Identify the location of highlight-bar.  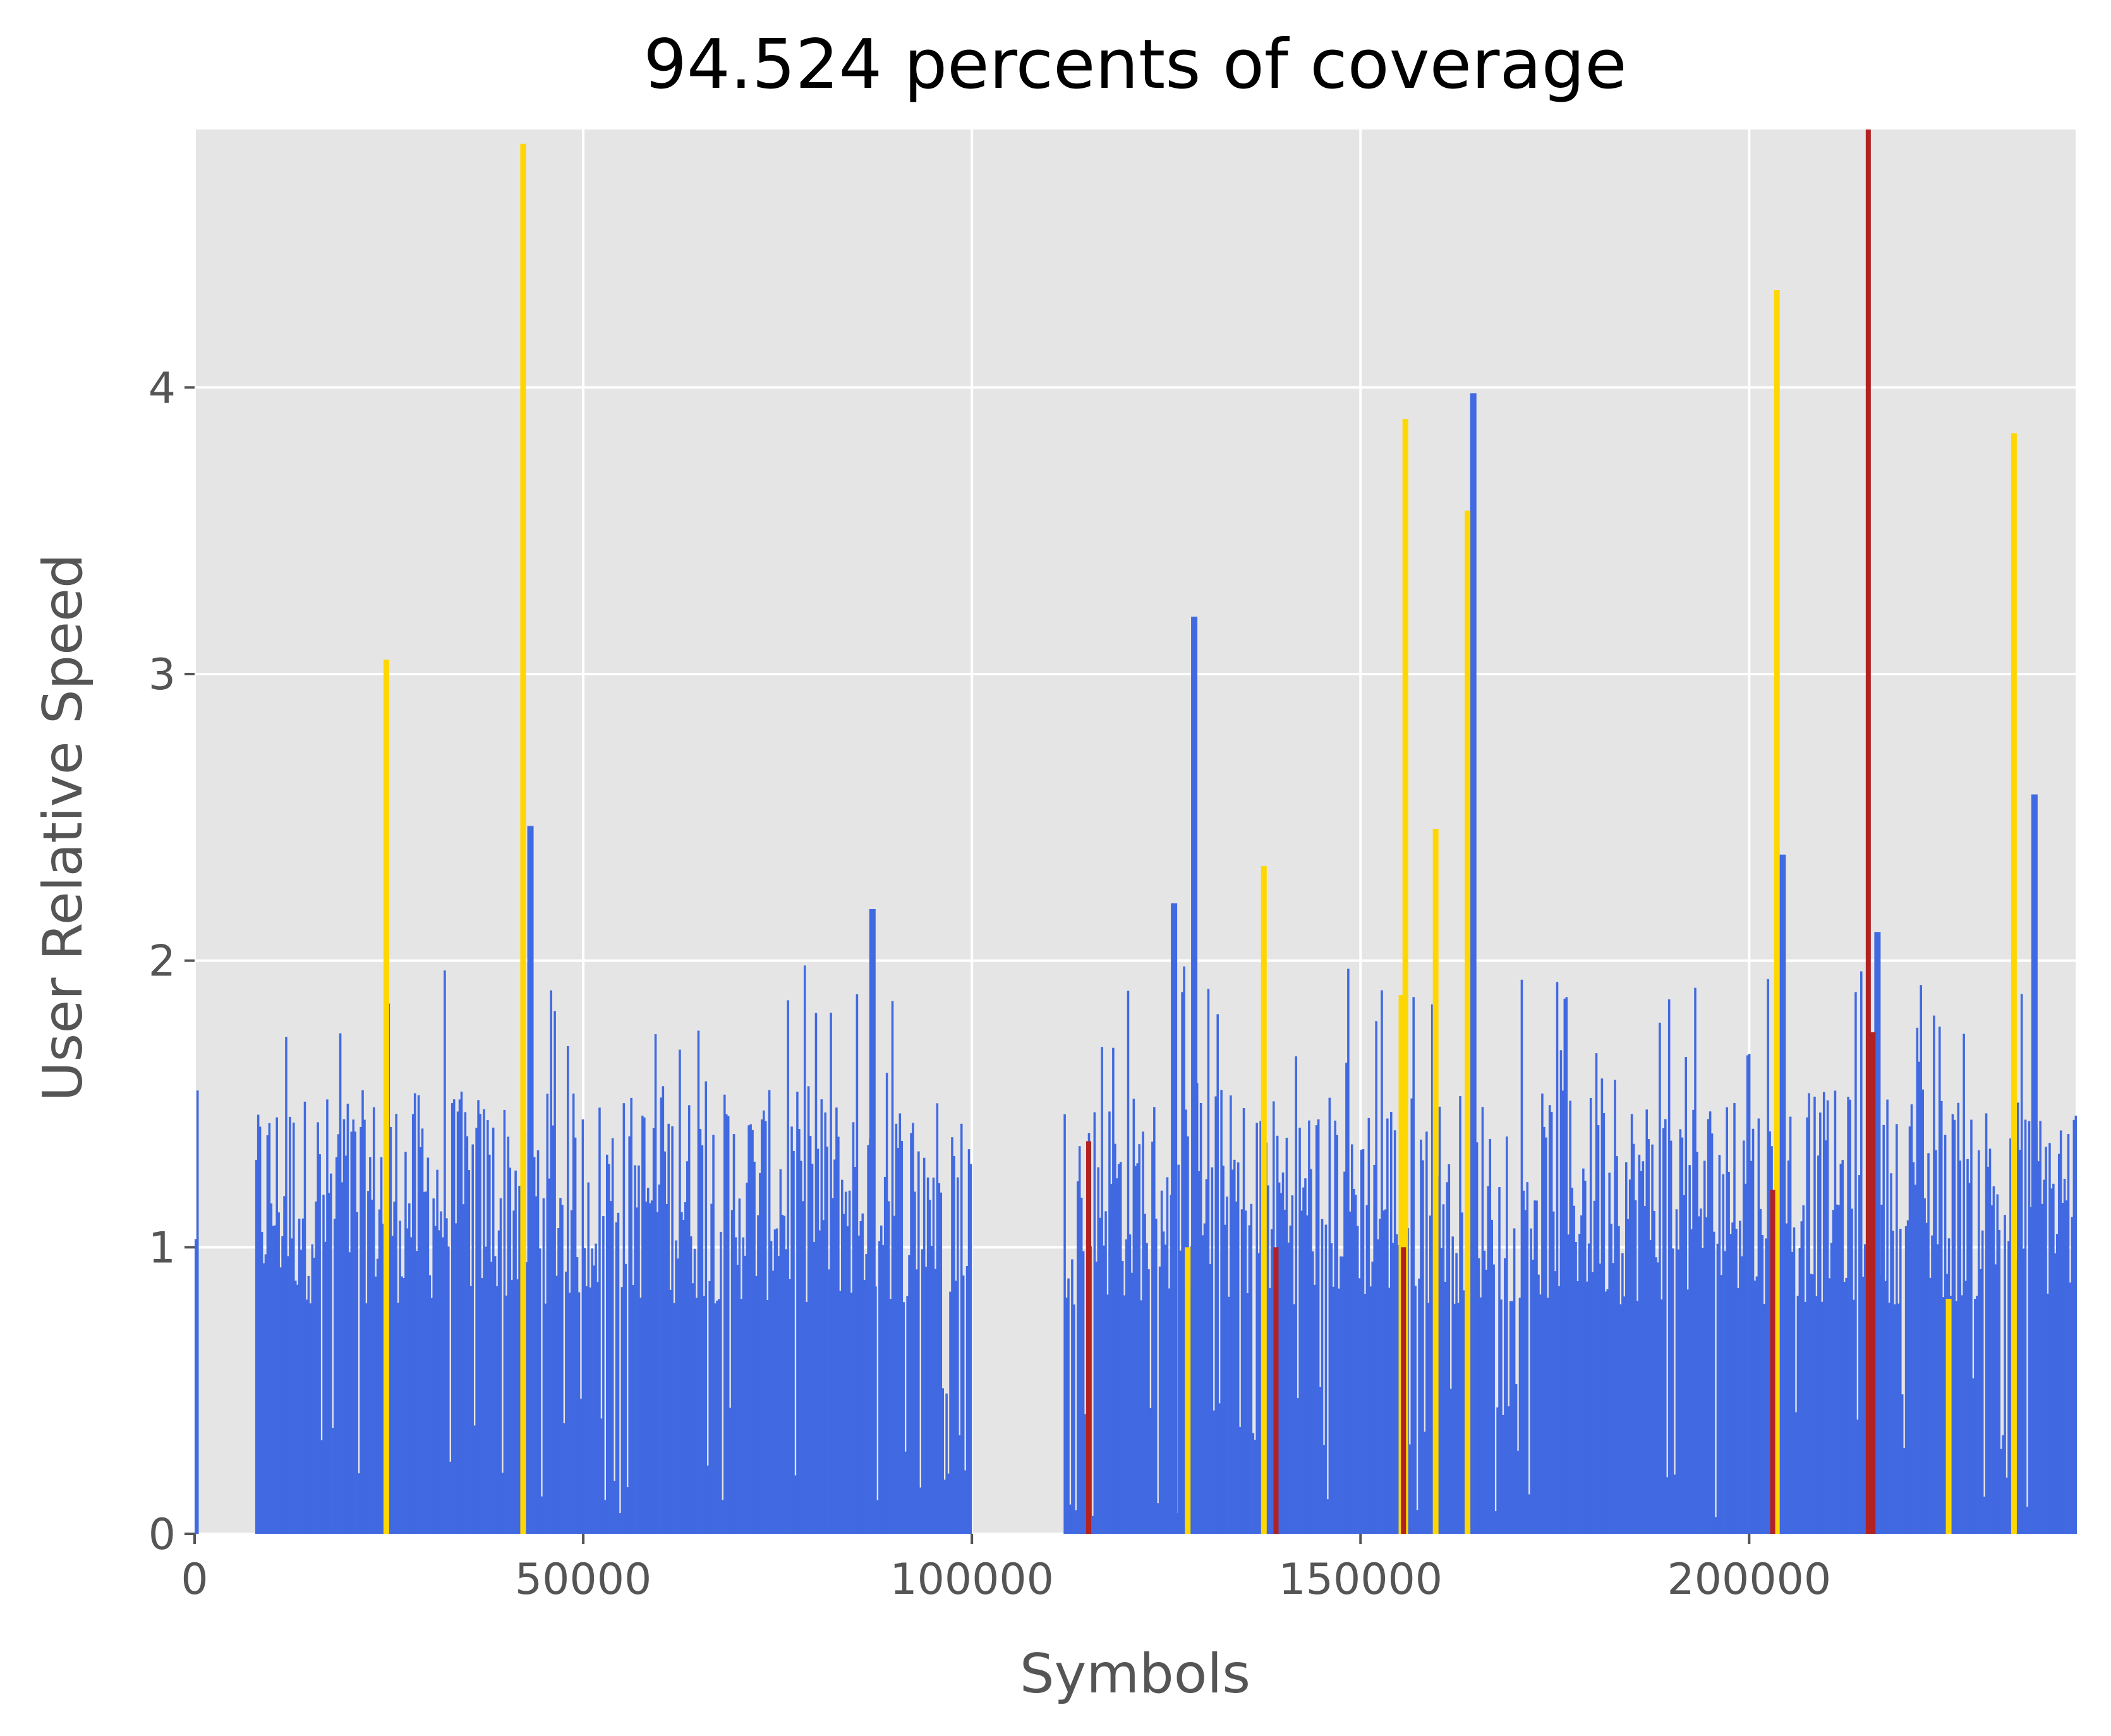
(1777, 912).